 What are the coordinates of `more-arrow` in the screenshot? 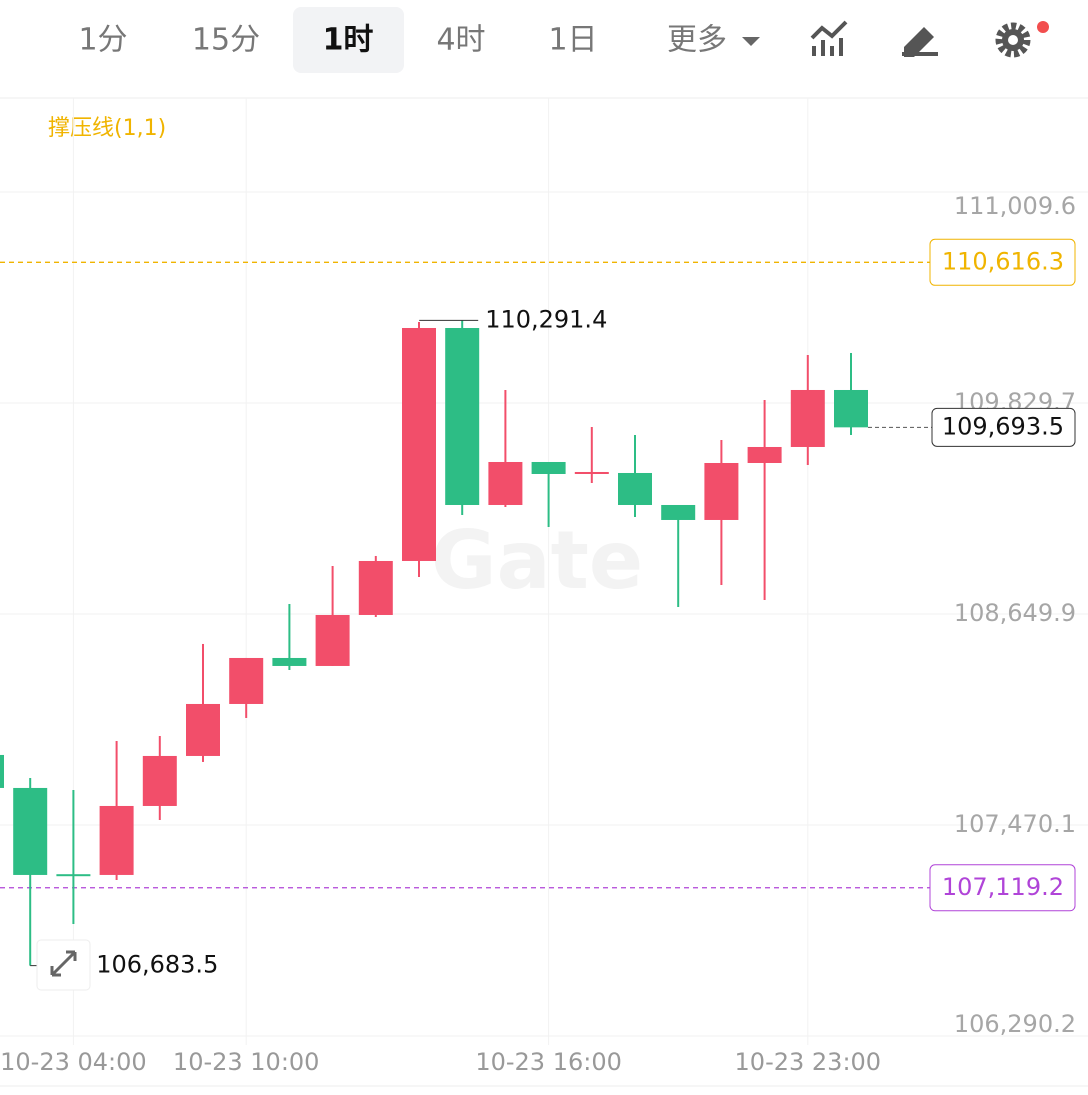 It's located at (751, 41).